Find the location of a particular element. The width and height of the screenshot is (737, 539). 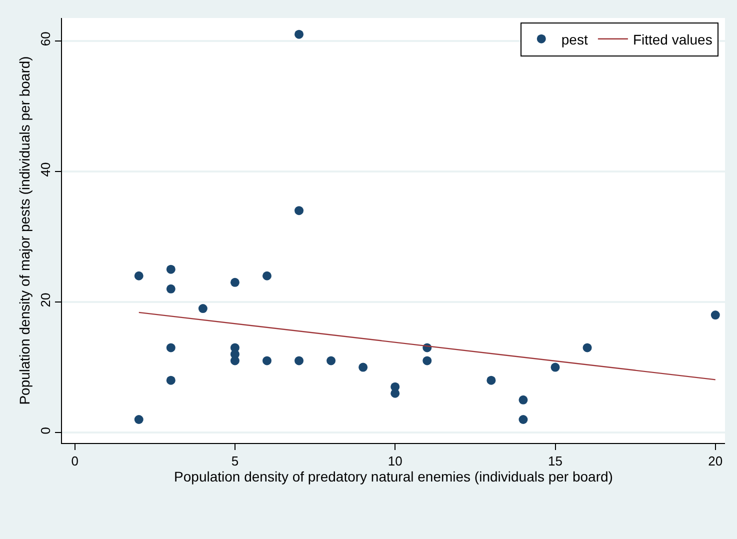

x-tick-label: 10 is located at coordinates (395, 461).